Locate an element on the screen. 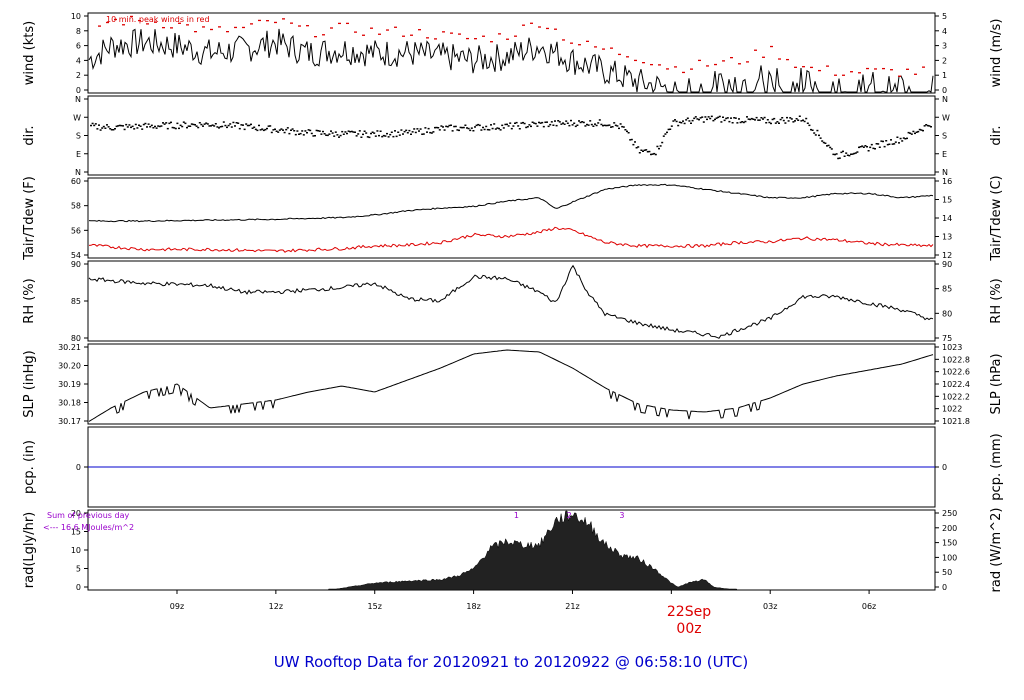 Image resolution: width=1024 pixels, height=700 pixels. x-tick-label: 03z is located at coordinates (770, 606).